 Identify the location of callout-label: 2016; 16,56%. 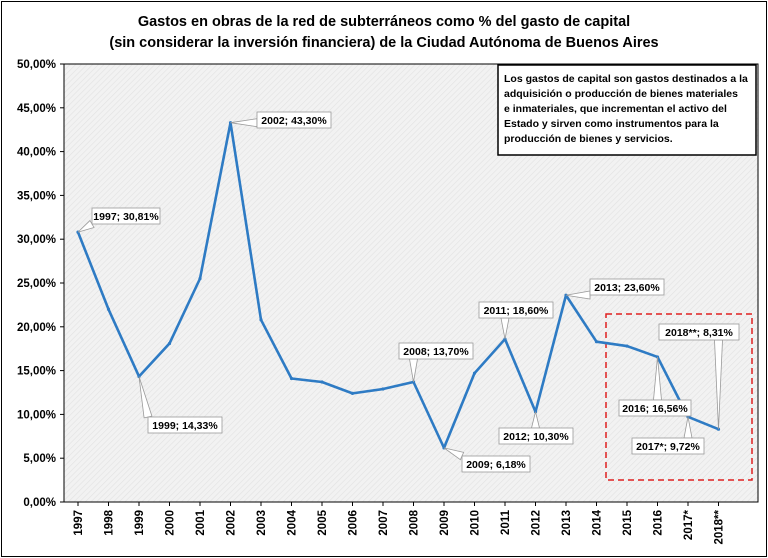
(655, 409).